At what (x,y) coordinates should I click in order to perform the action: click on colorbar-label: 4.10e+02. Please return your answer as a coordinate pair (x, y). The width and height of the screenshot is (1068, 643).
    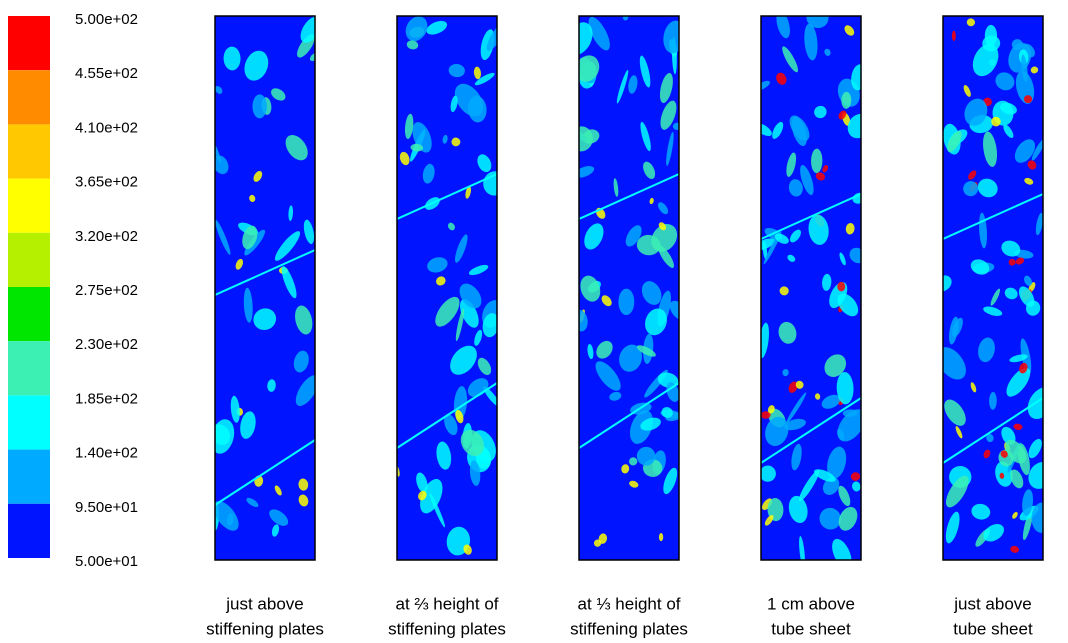
    Looking at the image, I should click on (106, 127).